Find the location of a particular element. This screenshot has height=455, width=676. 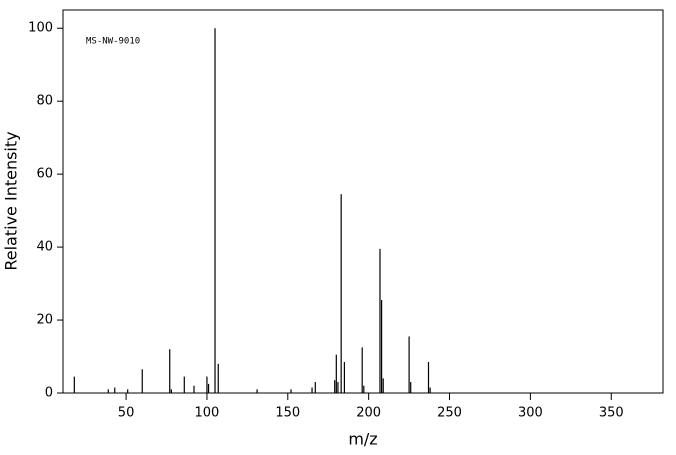

y-tick-label: 0 is located at coordinates (49, 393).